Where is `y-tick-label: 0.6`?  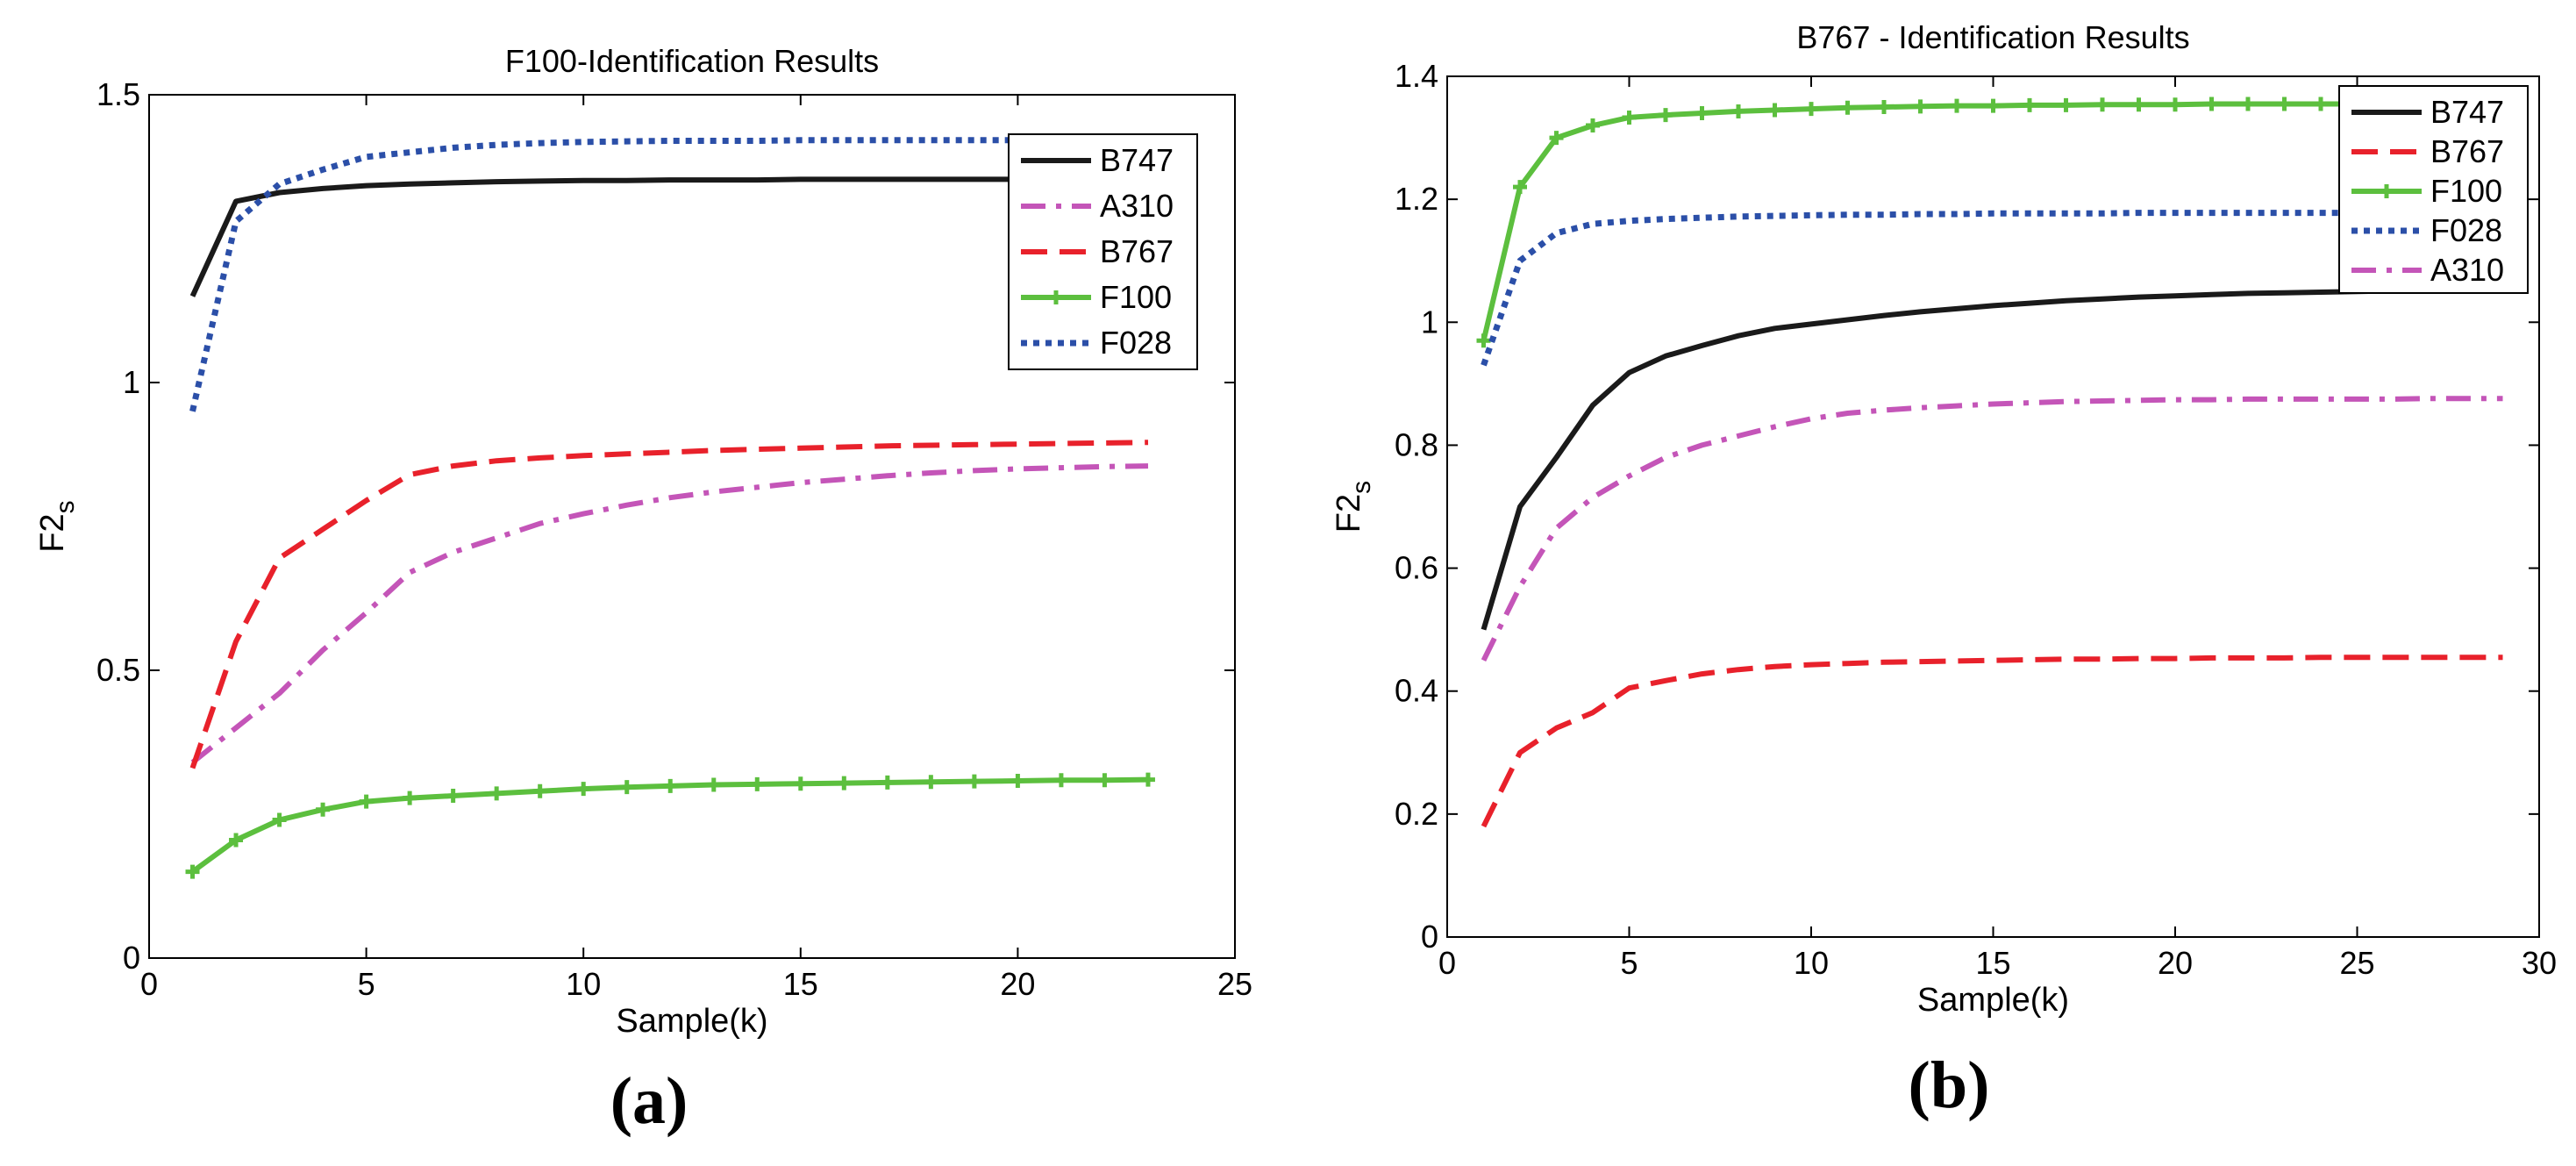
y-tick-label: 0.6 is located at coordinates (1417, 568).